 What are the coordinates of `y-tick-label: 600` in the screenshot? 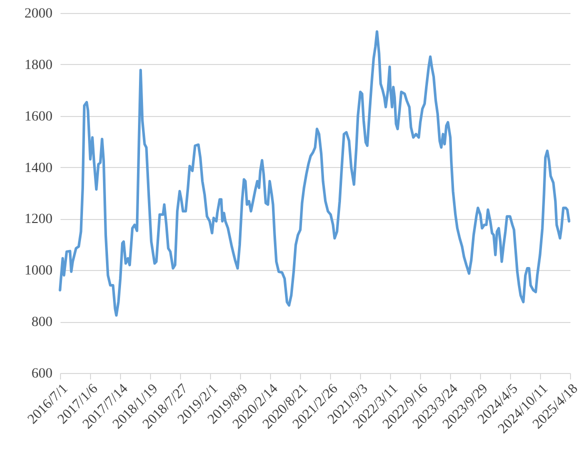 It's located at (42, 374).